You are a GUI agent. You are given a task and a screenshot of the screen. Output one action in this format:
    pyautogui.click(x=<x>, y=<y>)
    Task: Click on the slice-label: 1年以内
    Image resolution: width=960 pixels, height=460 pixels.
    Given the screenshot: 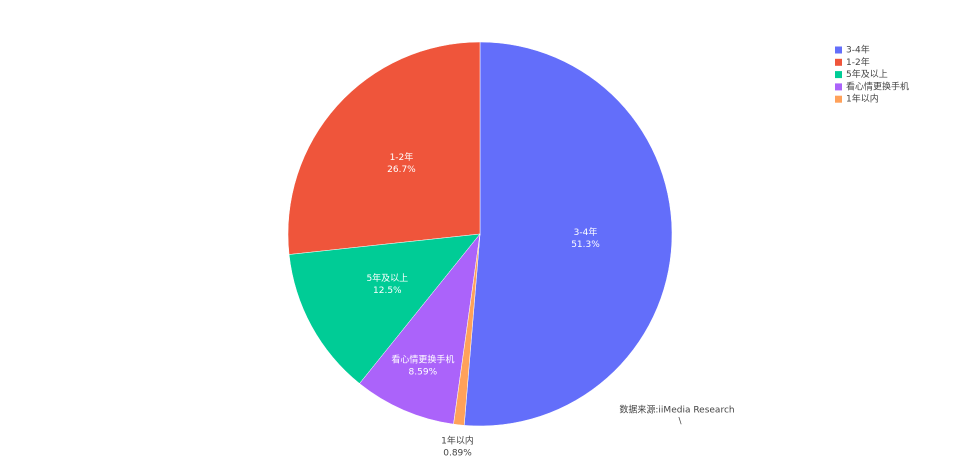 What is the action you would take?
    pyautogui.click(x=457, y=440)
    